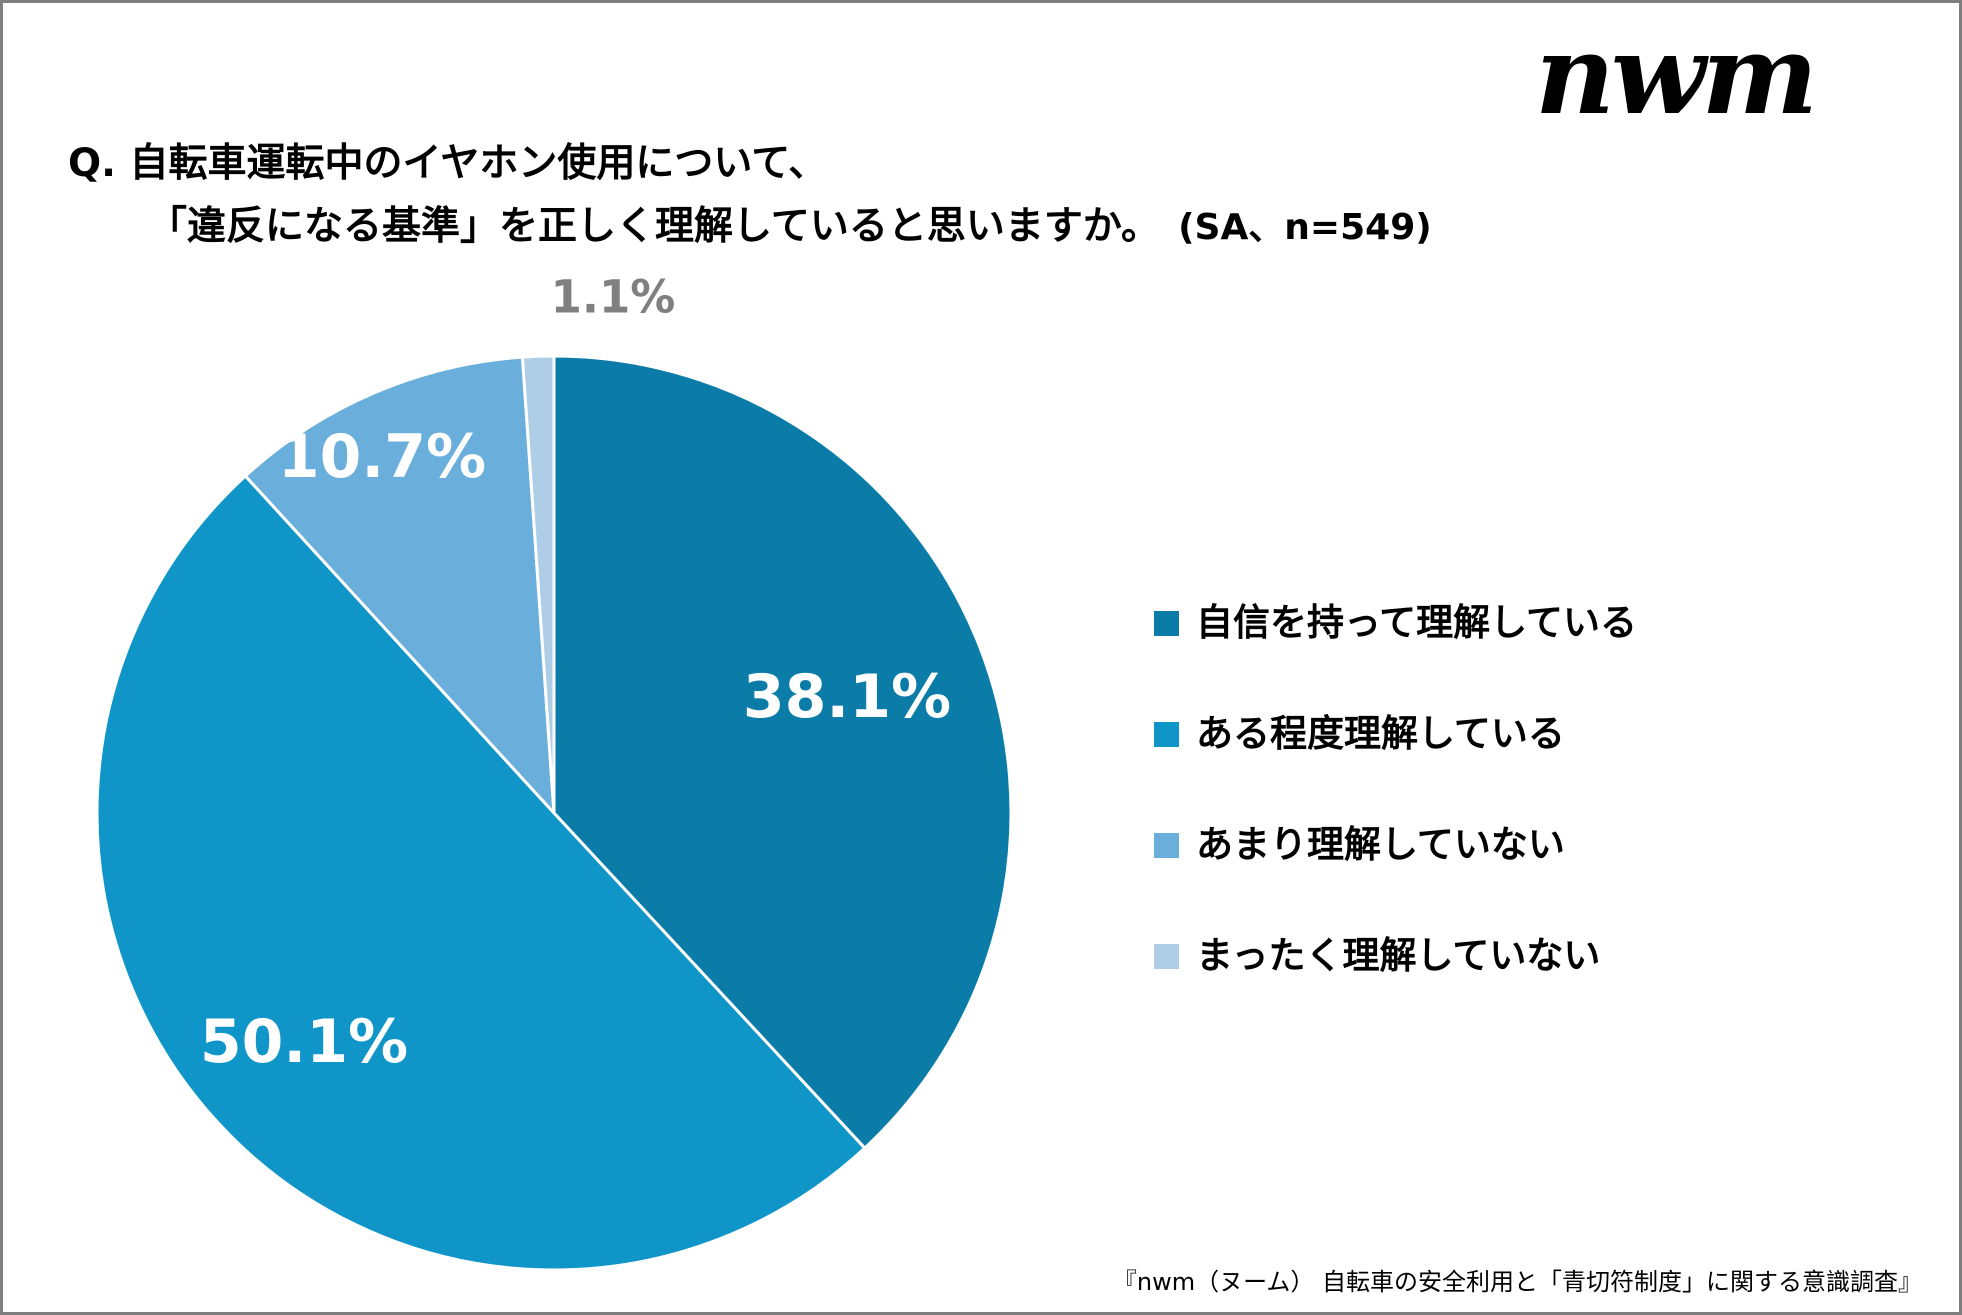 This screenshot has height=1315, width=1962. Describe the element at coordinates (847, 697) in the screenshot. I see `data-label: 38.1%` at that location.